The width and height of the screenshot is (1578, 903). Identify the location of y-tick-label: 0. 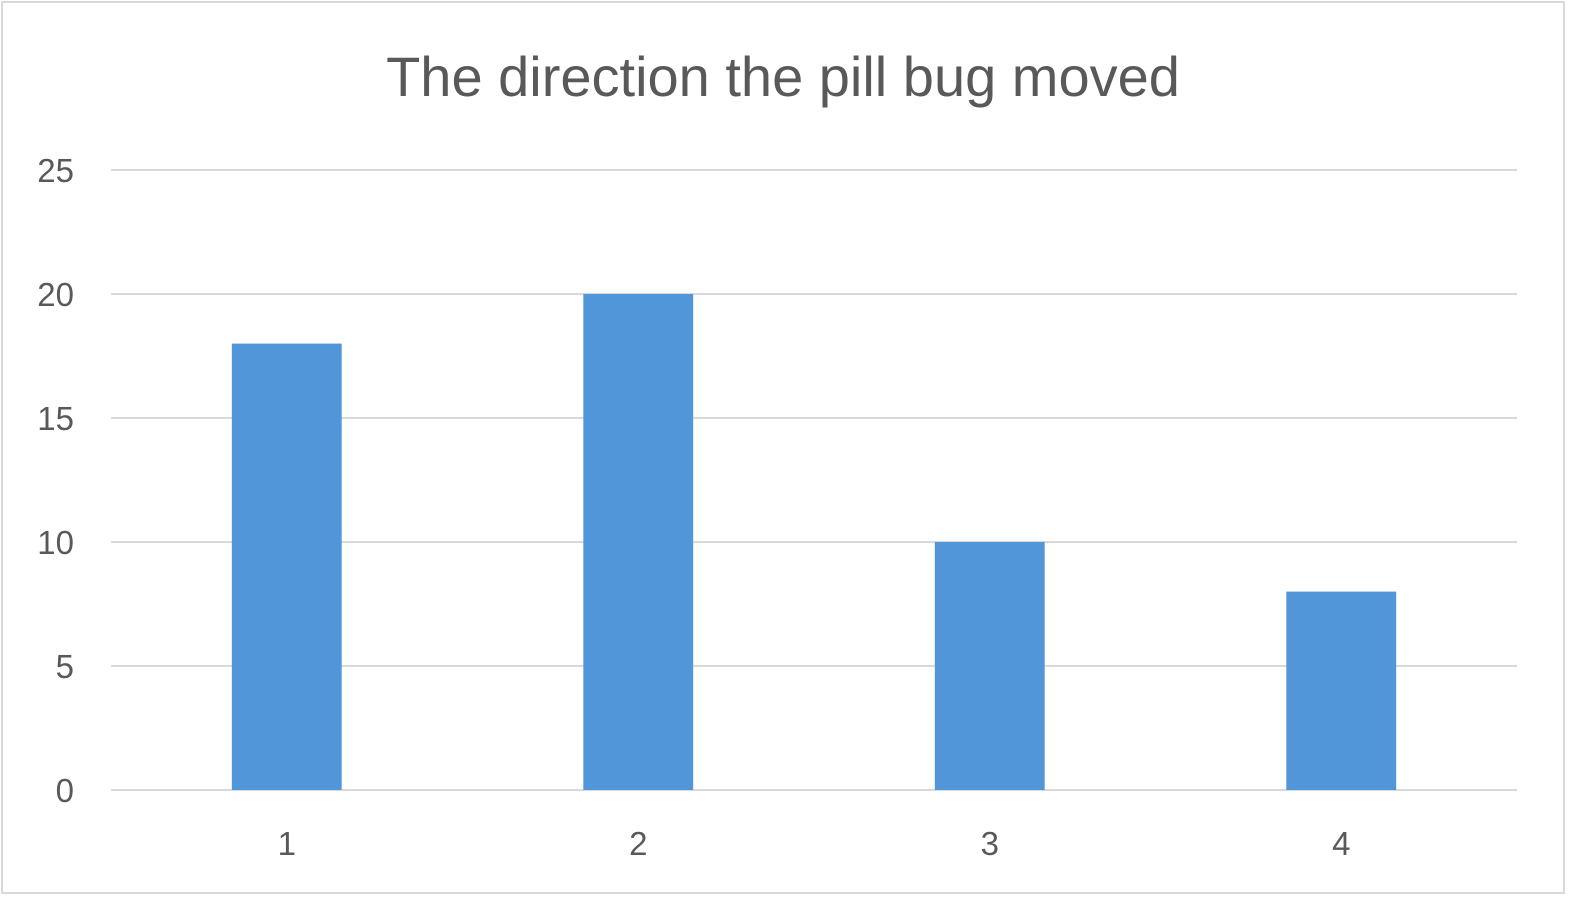
(65, 790).